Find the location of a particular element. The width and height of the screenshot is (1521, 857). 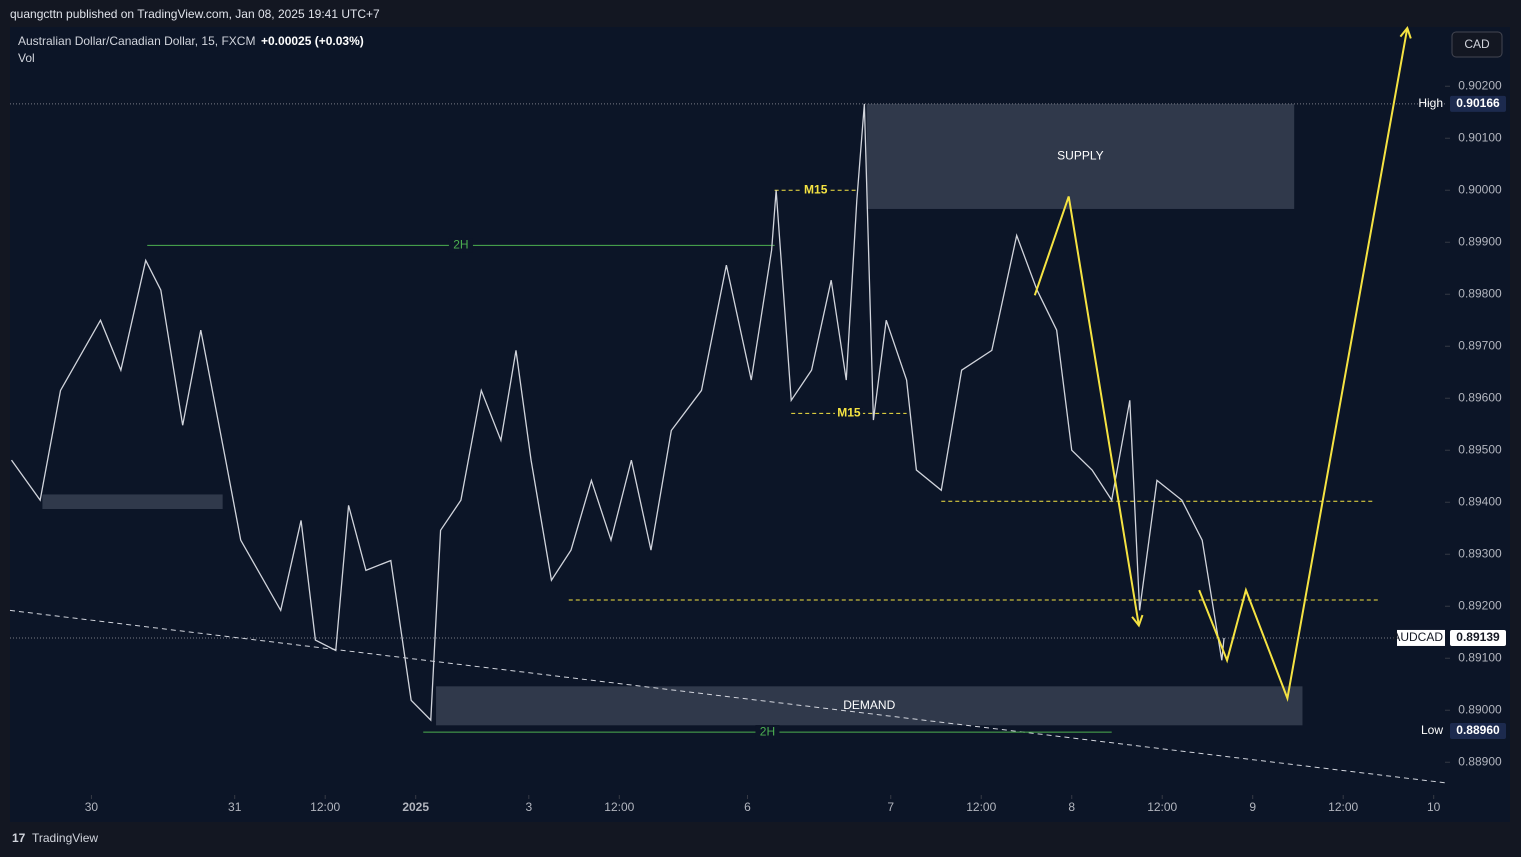

y-tick-label: 0.89000 is located at coordinates (1480, 709).